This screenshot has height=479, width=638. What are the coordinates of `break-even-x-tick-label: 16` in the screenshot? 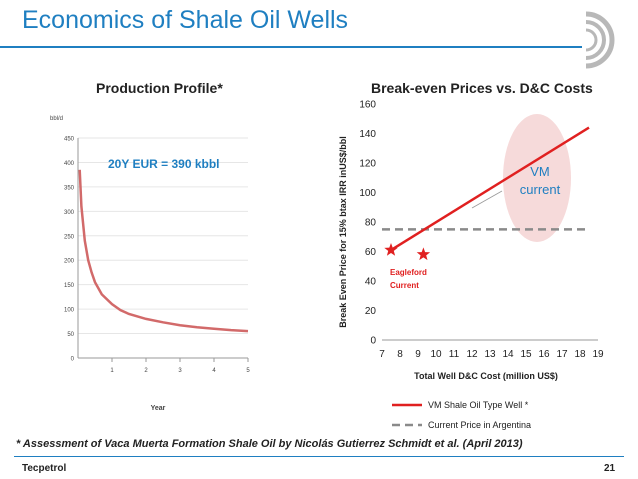 It's located at (544, 354).